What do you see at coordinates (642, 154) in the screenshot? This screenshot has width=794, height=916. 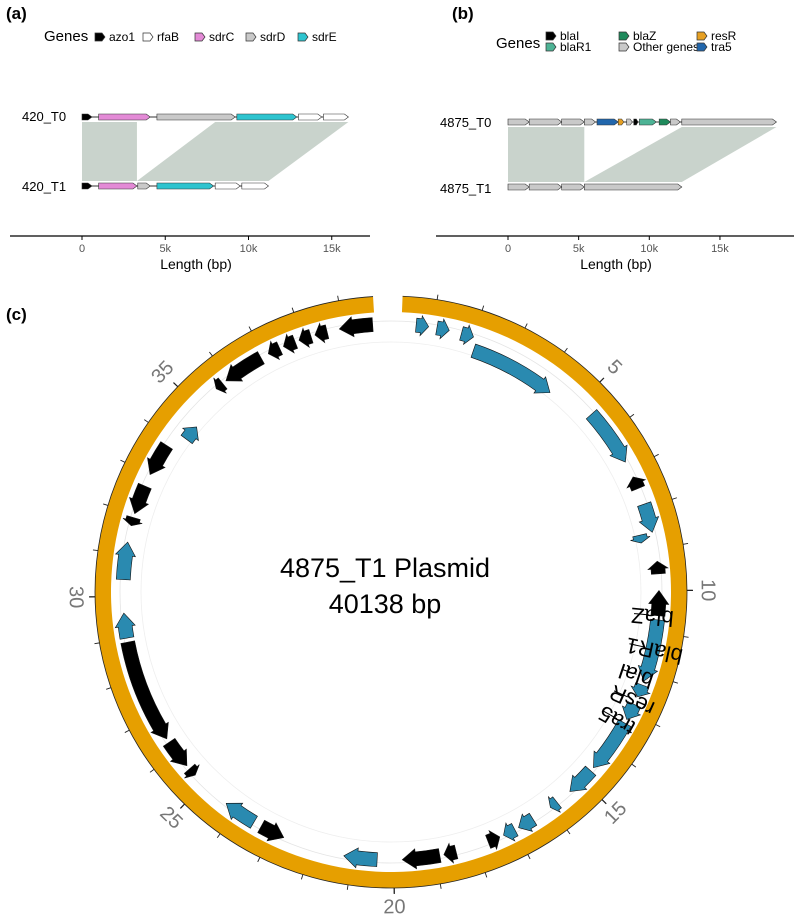 I see `panel-b-synteny` at bounding box center [642, 154].